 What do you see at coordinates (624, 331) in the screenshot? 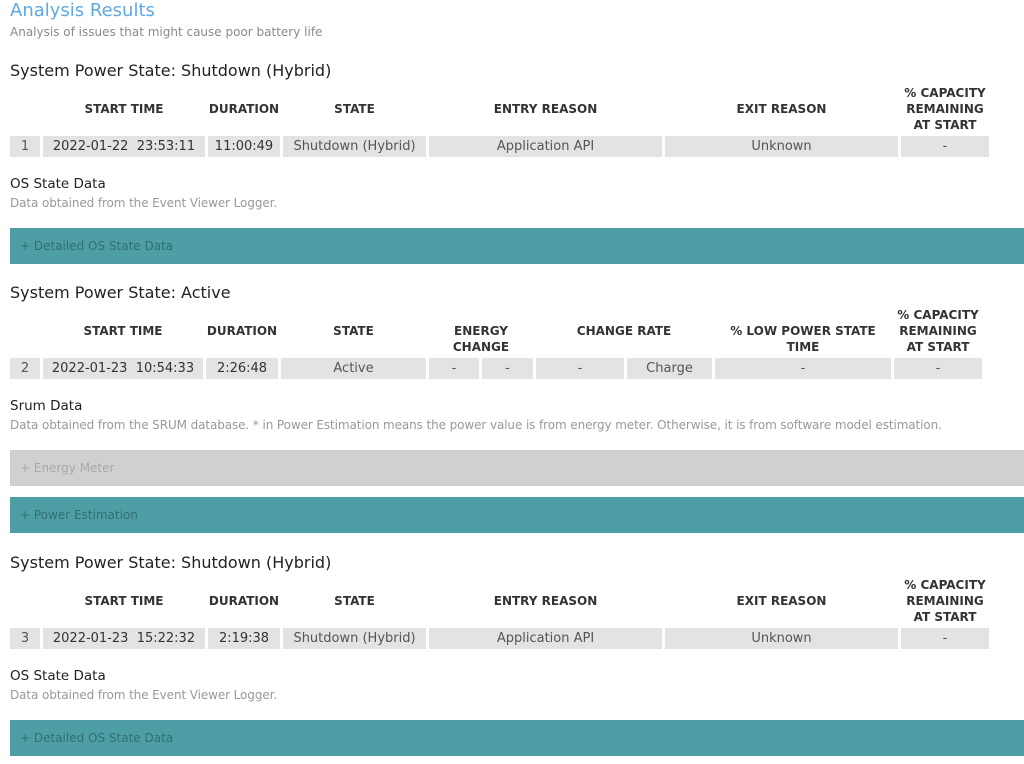
I see `column-header: CHANGE RATE` at bounding box center [624, 331].